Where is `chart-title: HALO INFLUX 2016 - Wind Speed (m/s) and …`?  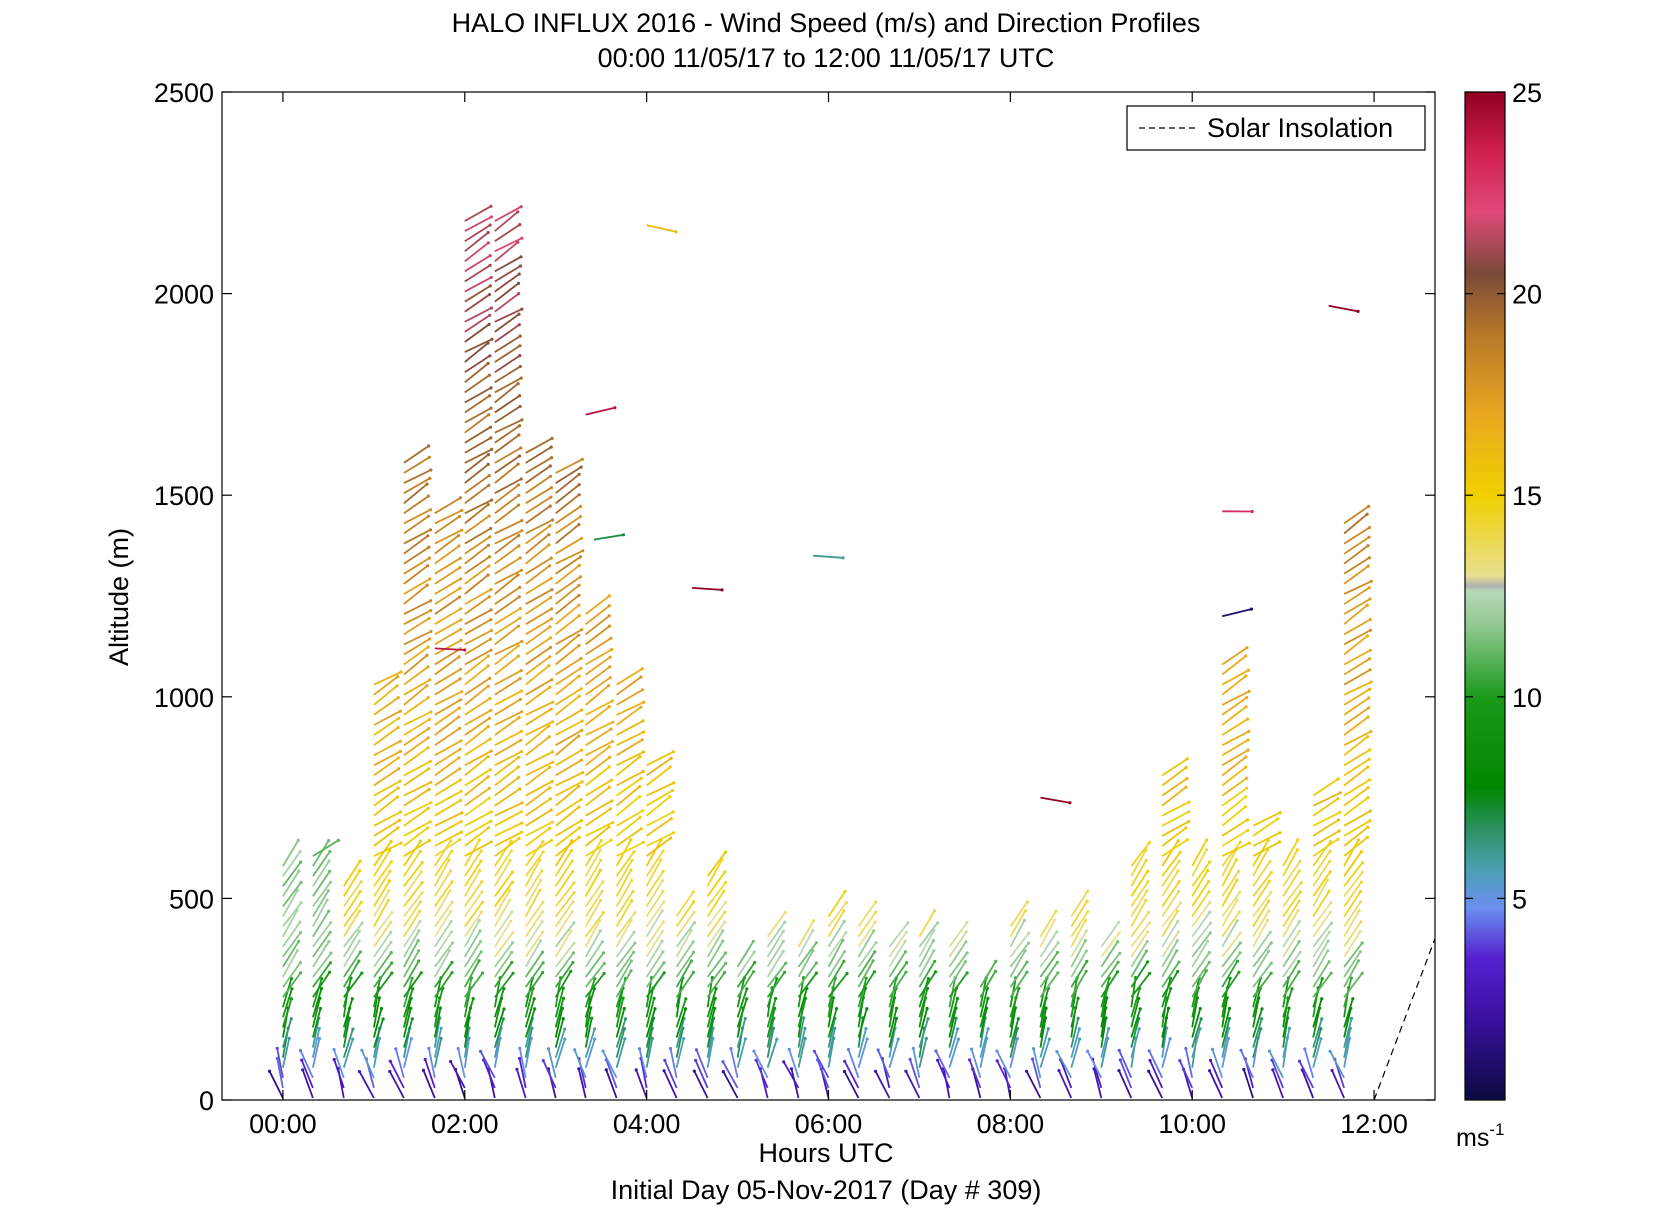
chart-title: HALO INFLUX 2016 - Wind Speed (m/s) and … is located at coordinates (826, 23).